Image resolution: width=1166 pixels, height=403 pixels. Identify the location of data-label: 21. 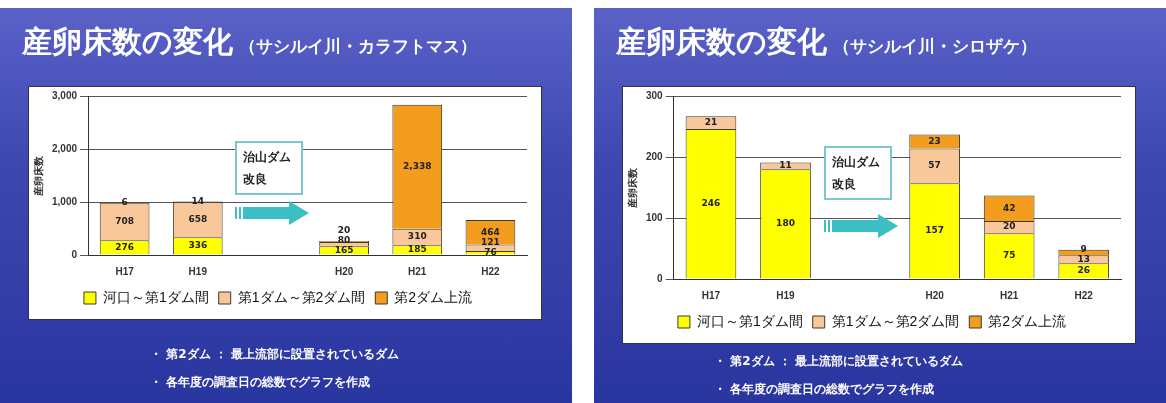
(711, 121).